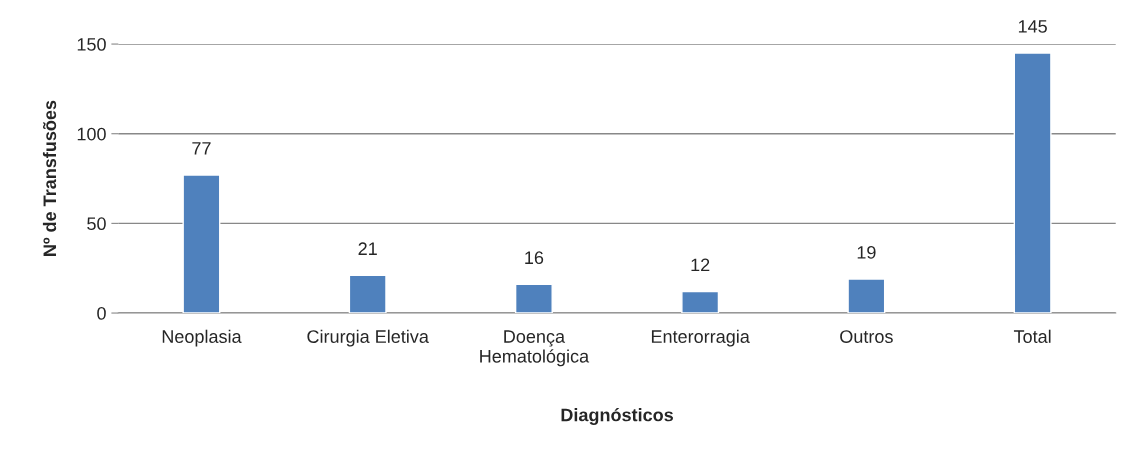  I want to click on y-tick-label: 100, so click(91, 134).